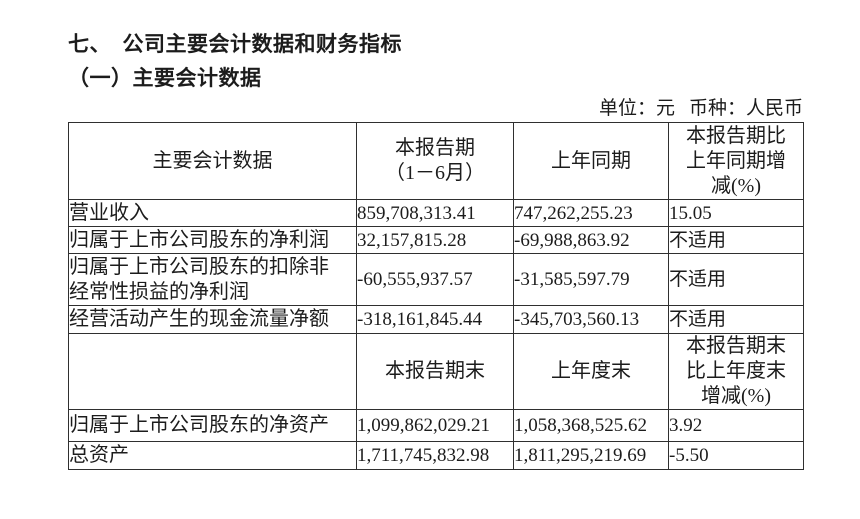 This screenshot has height=519, width=860. I want to click on subsection-title: （一）主要会计数据, so click(165, 78).